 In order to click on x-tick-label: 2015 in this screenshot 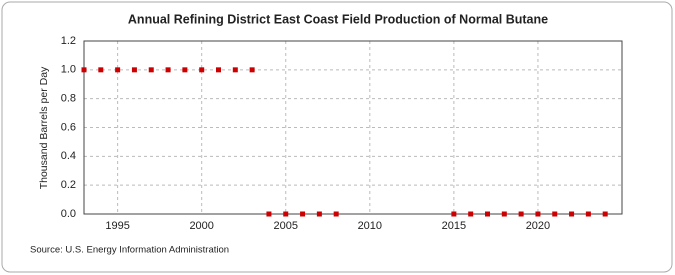, I will do `click(454, 226)`.